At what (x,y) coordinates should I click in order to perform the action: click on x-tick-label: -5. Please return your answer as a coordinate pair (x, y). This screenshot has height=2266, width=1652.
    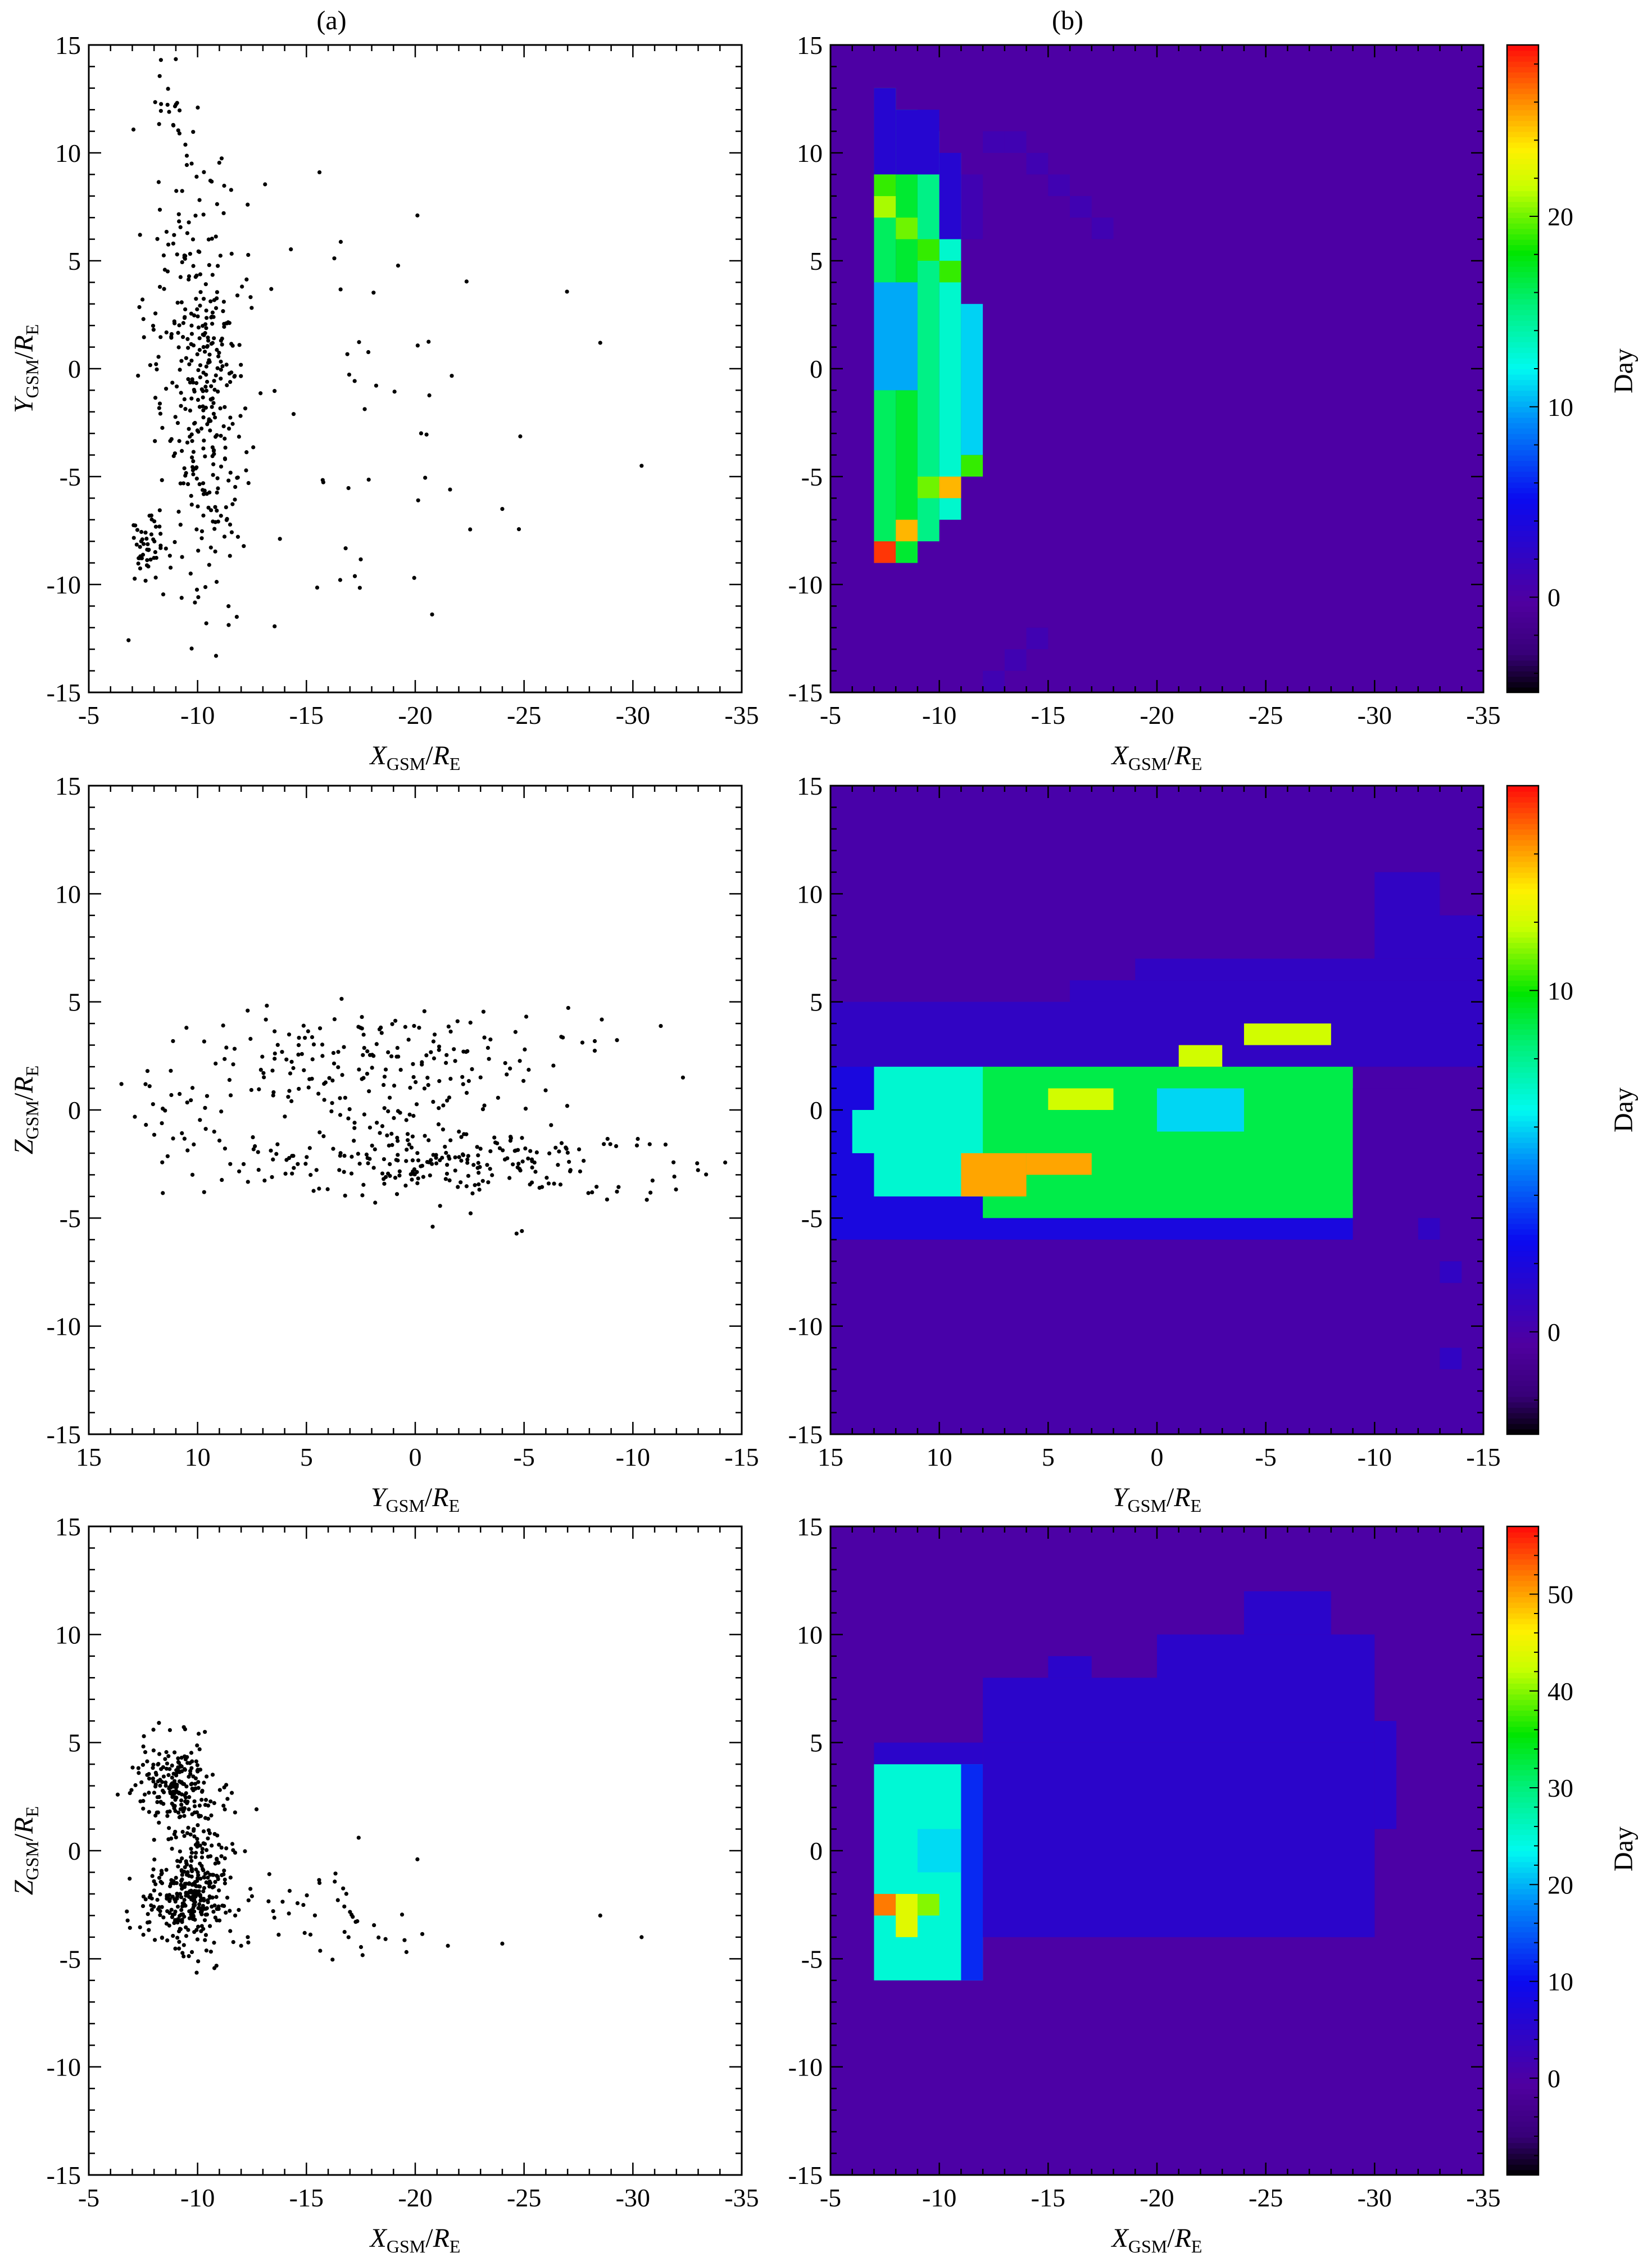
    Looking at the image, I should click on (88, 2197).